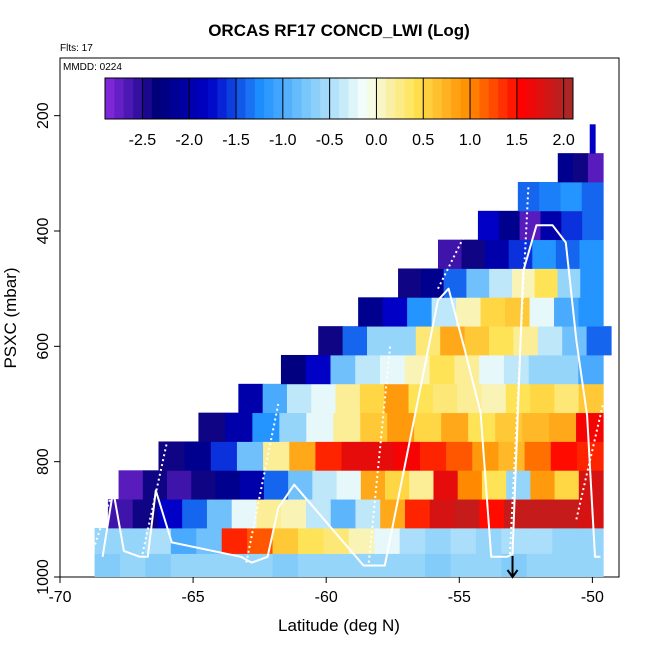  Describe the element at coordinates (326, 597) in the screenshot. I see `x-tick-labels: -70 -65 -60 -55 -50` at that location.